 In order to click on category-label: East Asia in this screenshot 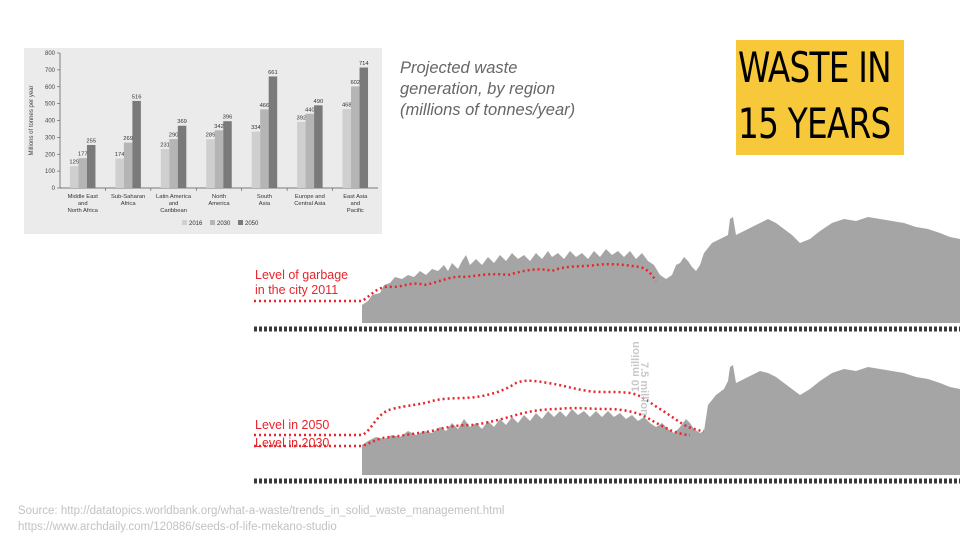, I will do `click(355, 197)`.